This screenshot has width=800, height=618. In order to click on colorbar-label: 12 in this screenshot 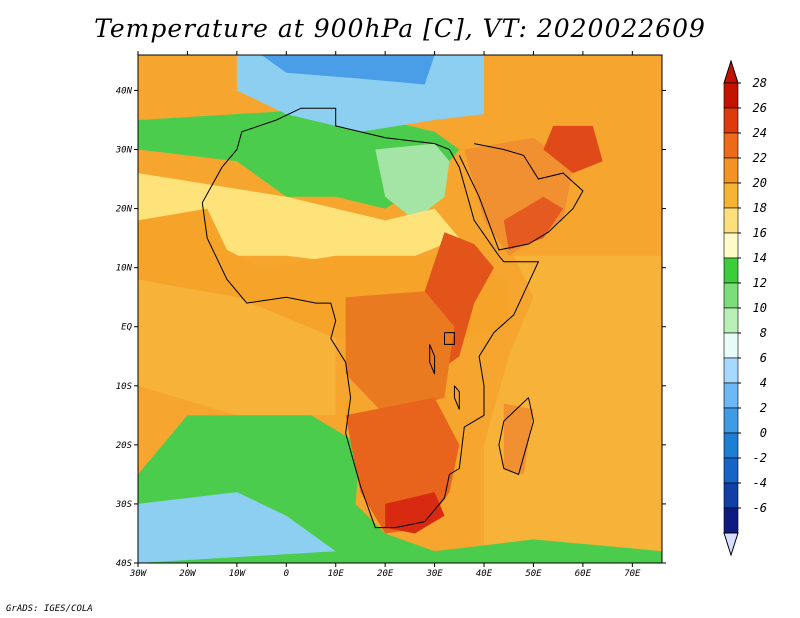, I will do `click(760, 283)`.